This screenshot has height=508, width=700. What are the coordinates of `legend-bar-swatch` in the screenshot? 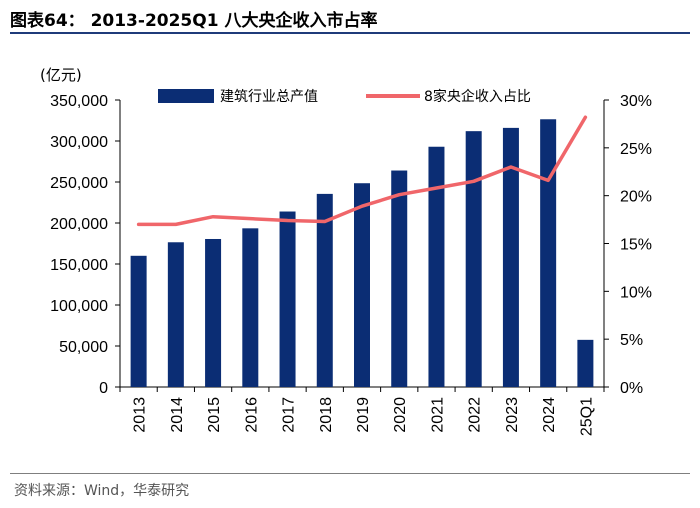 It's located at (186, 96).